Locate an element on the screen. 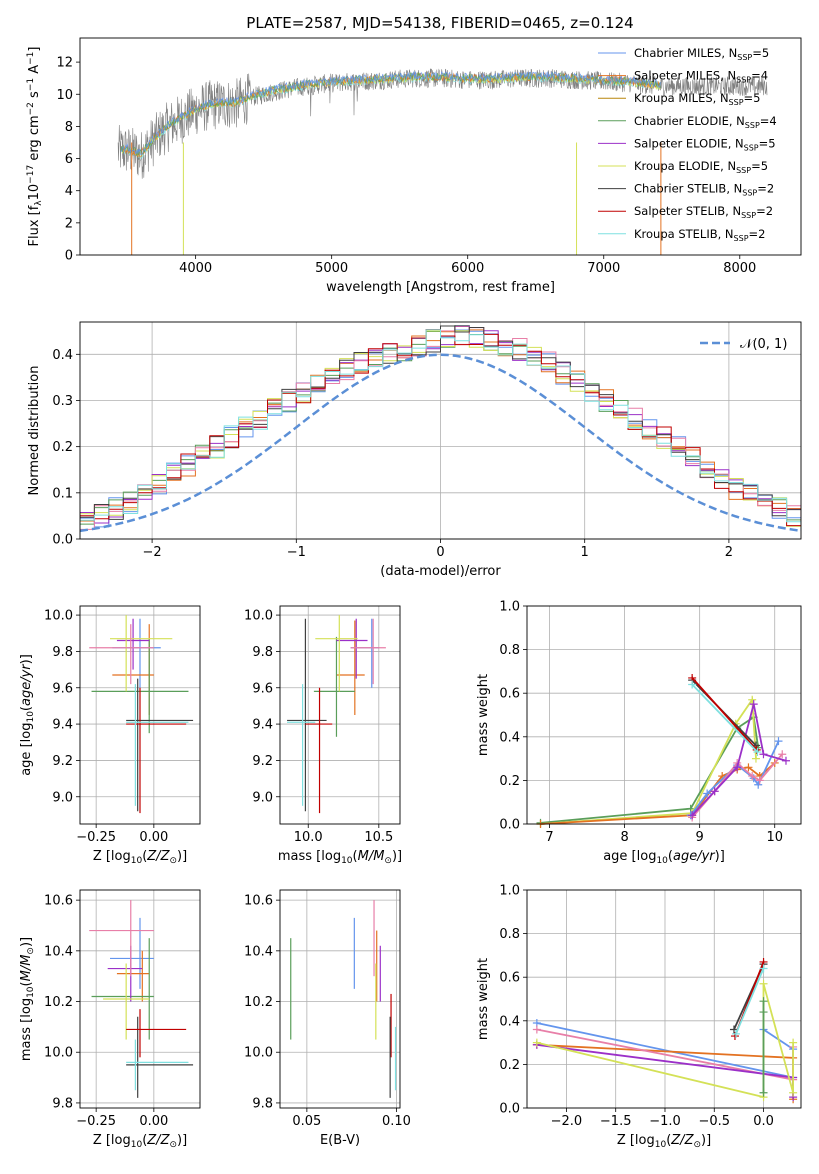 The image size is (819, 1174). y-tick-label: 0.0 is located at coordinates (62, 540).